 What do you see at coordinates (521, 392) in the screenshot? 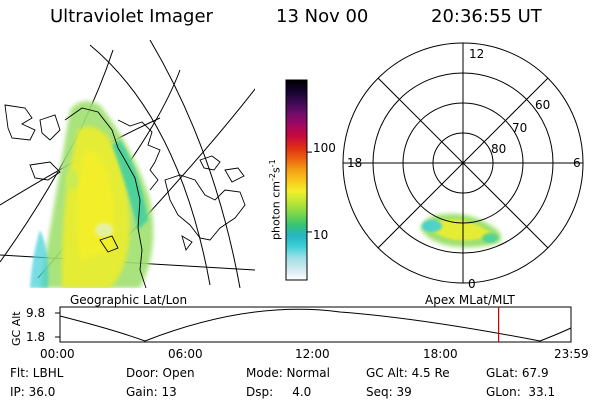
I see `status-glon: GLon: 33.1` at bounding box center [521, 392].